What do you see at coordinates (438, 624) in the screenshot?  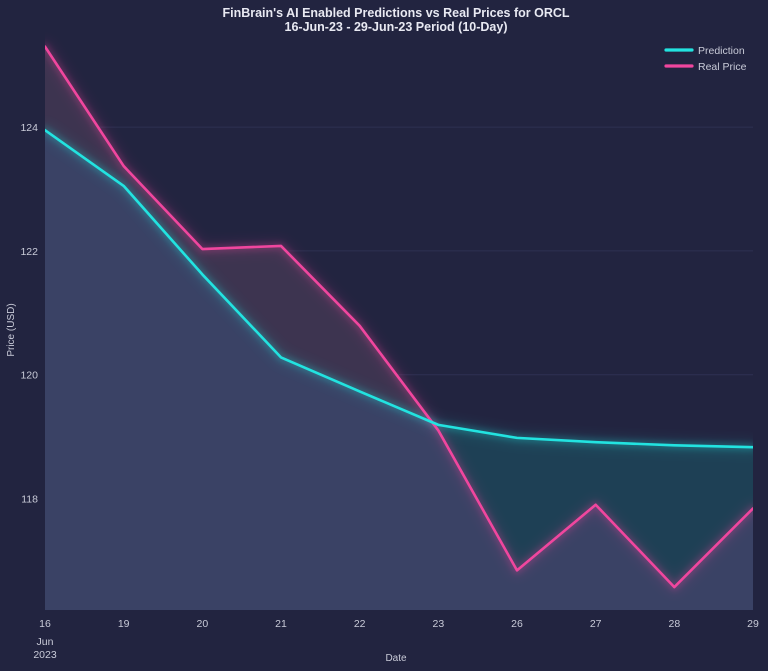 I see `x-axis-tick-label: 23` at bounding box center [438, 624].